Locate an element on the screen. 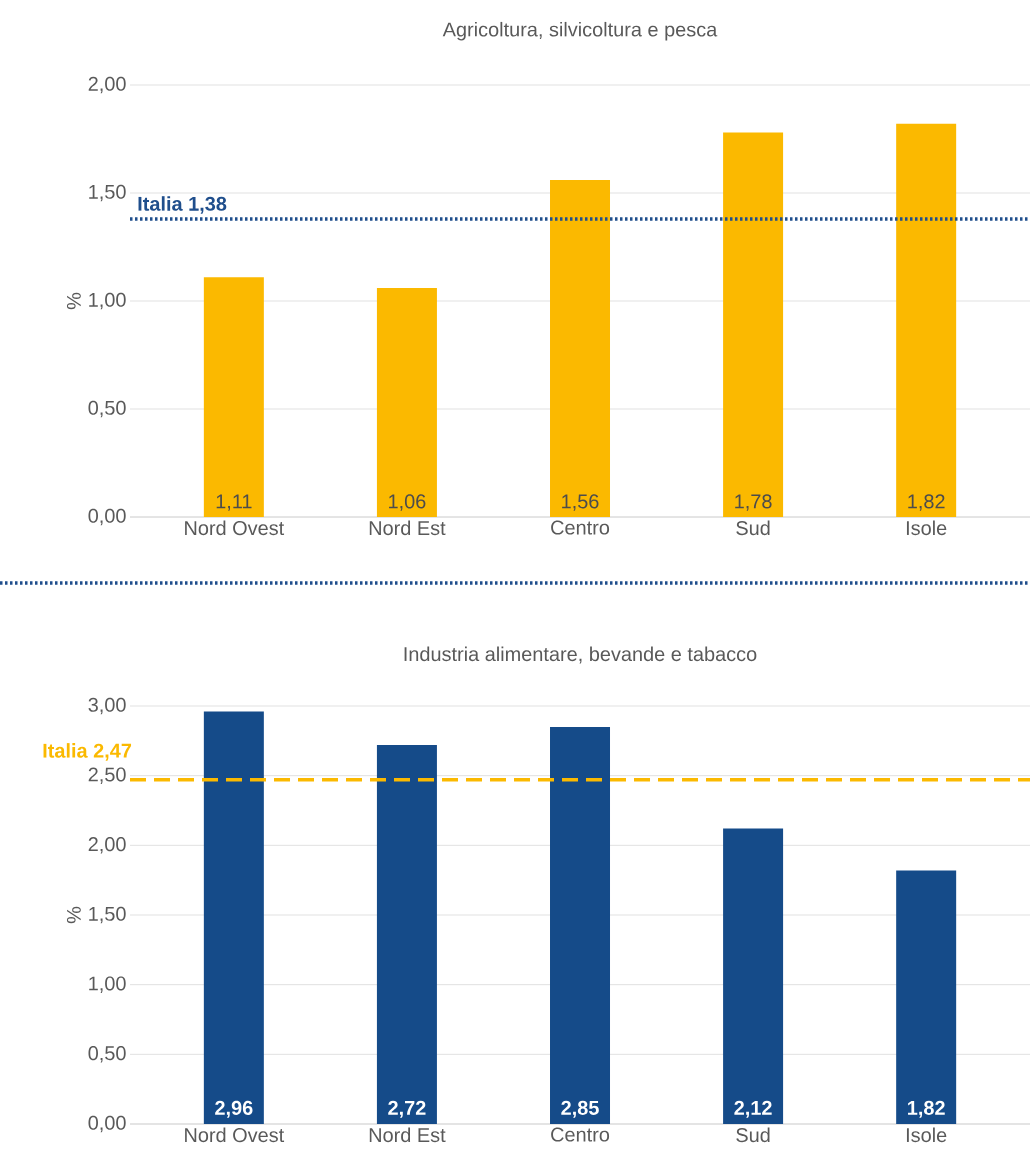 The height and width of the screenshot is (1168, 1030). data-label: 1,78 is located at coordinates (753, 502).